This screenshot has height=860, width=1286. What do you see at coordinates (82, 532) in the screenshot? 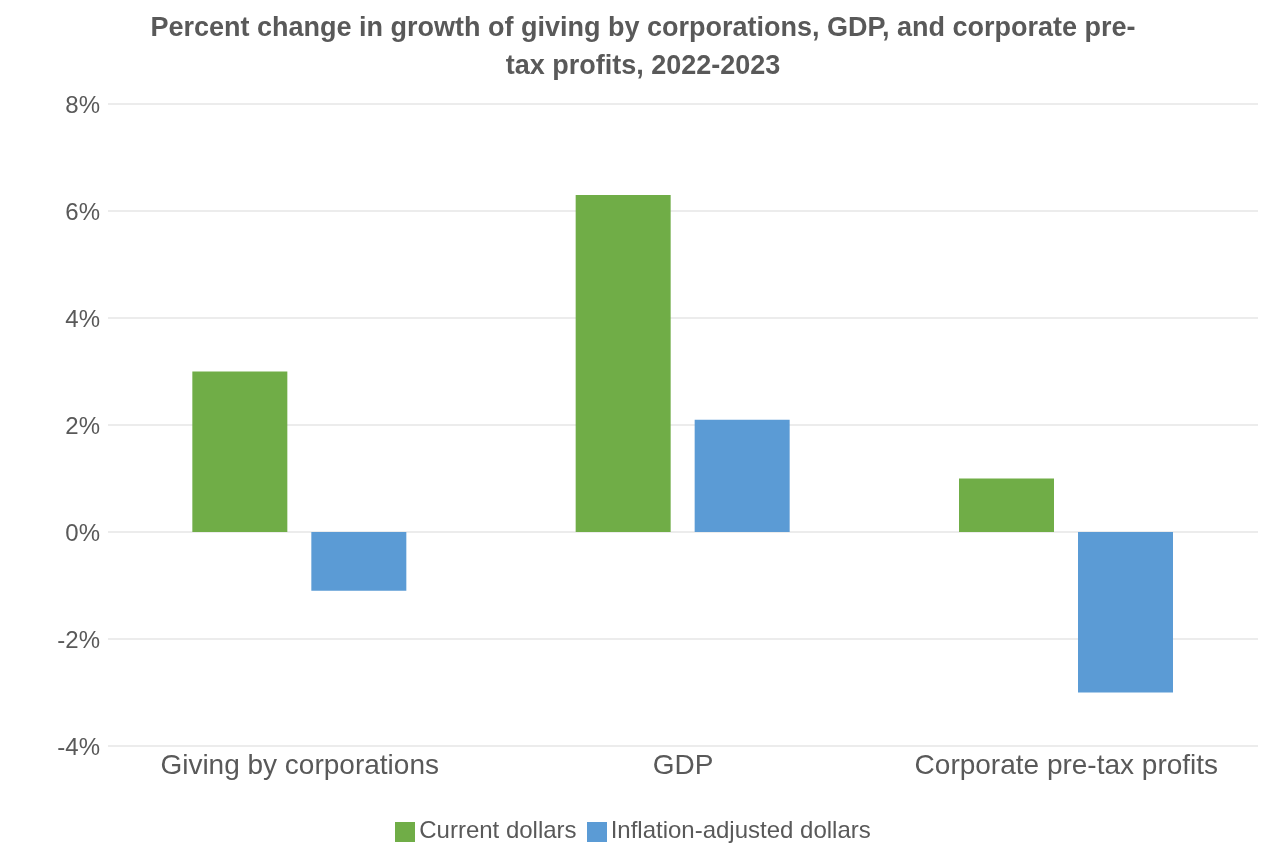
I see `y-tick-label: 0%` at bounding box center [82, 532].